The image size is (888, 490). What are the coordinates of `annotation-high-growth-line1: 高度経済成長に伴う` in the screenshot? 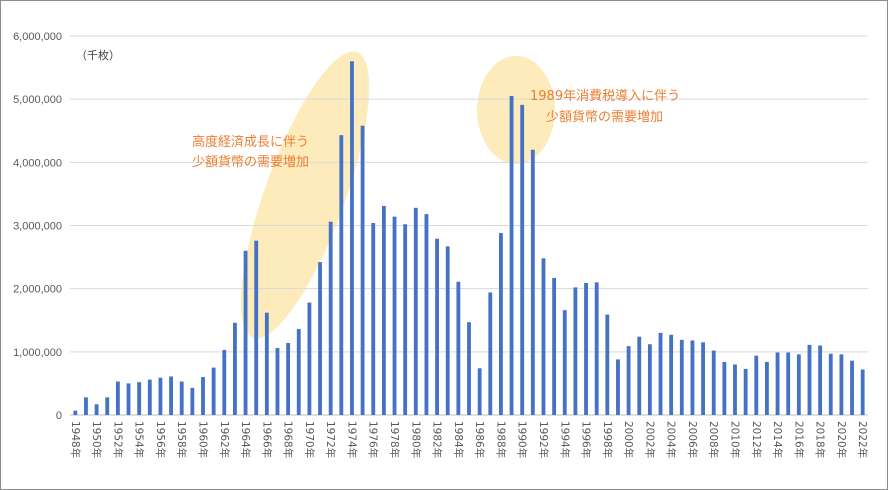 It's located at (250, 142).